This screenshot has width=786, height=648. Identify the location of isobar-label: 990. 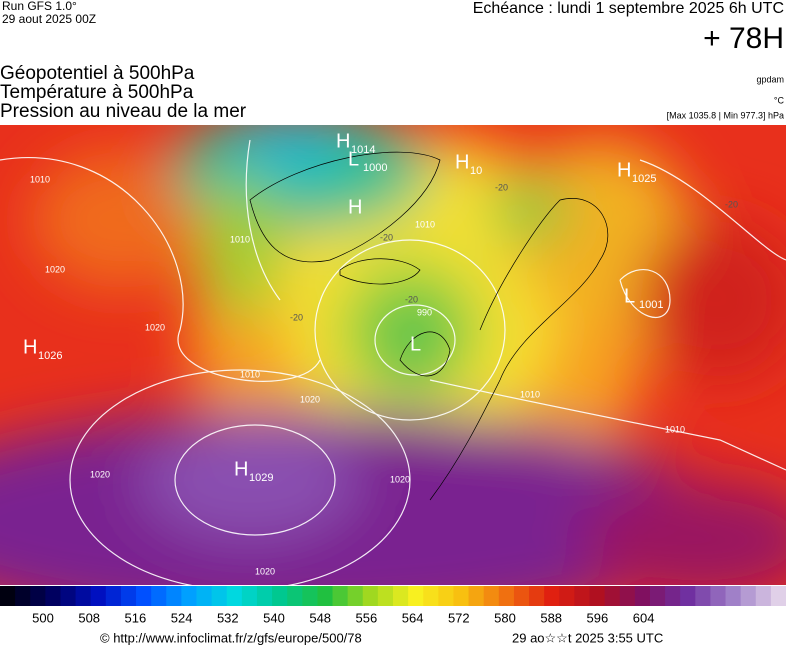
(424, 312).